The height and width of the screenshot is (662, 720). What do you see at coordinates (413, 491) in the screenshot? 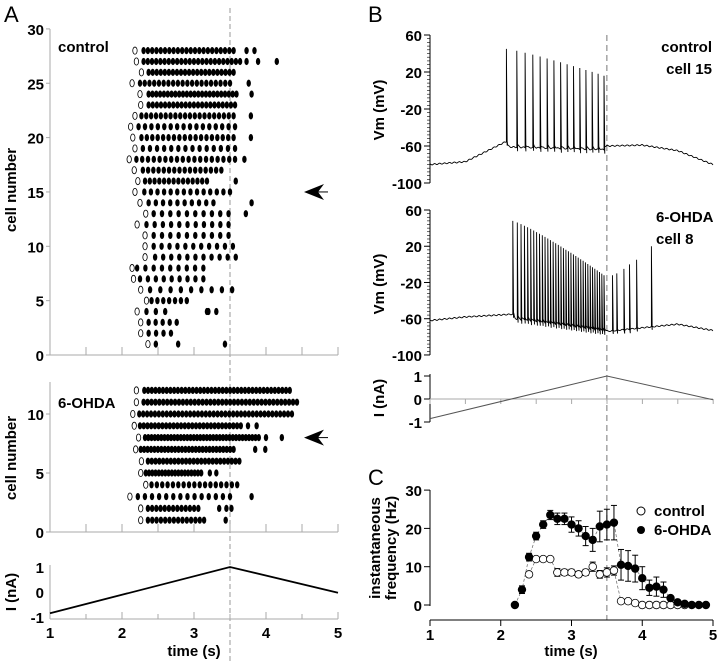
I see `freq-y-tick-label: 30` at bounding box center [413, 491].